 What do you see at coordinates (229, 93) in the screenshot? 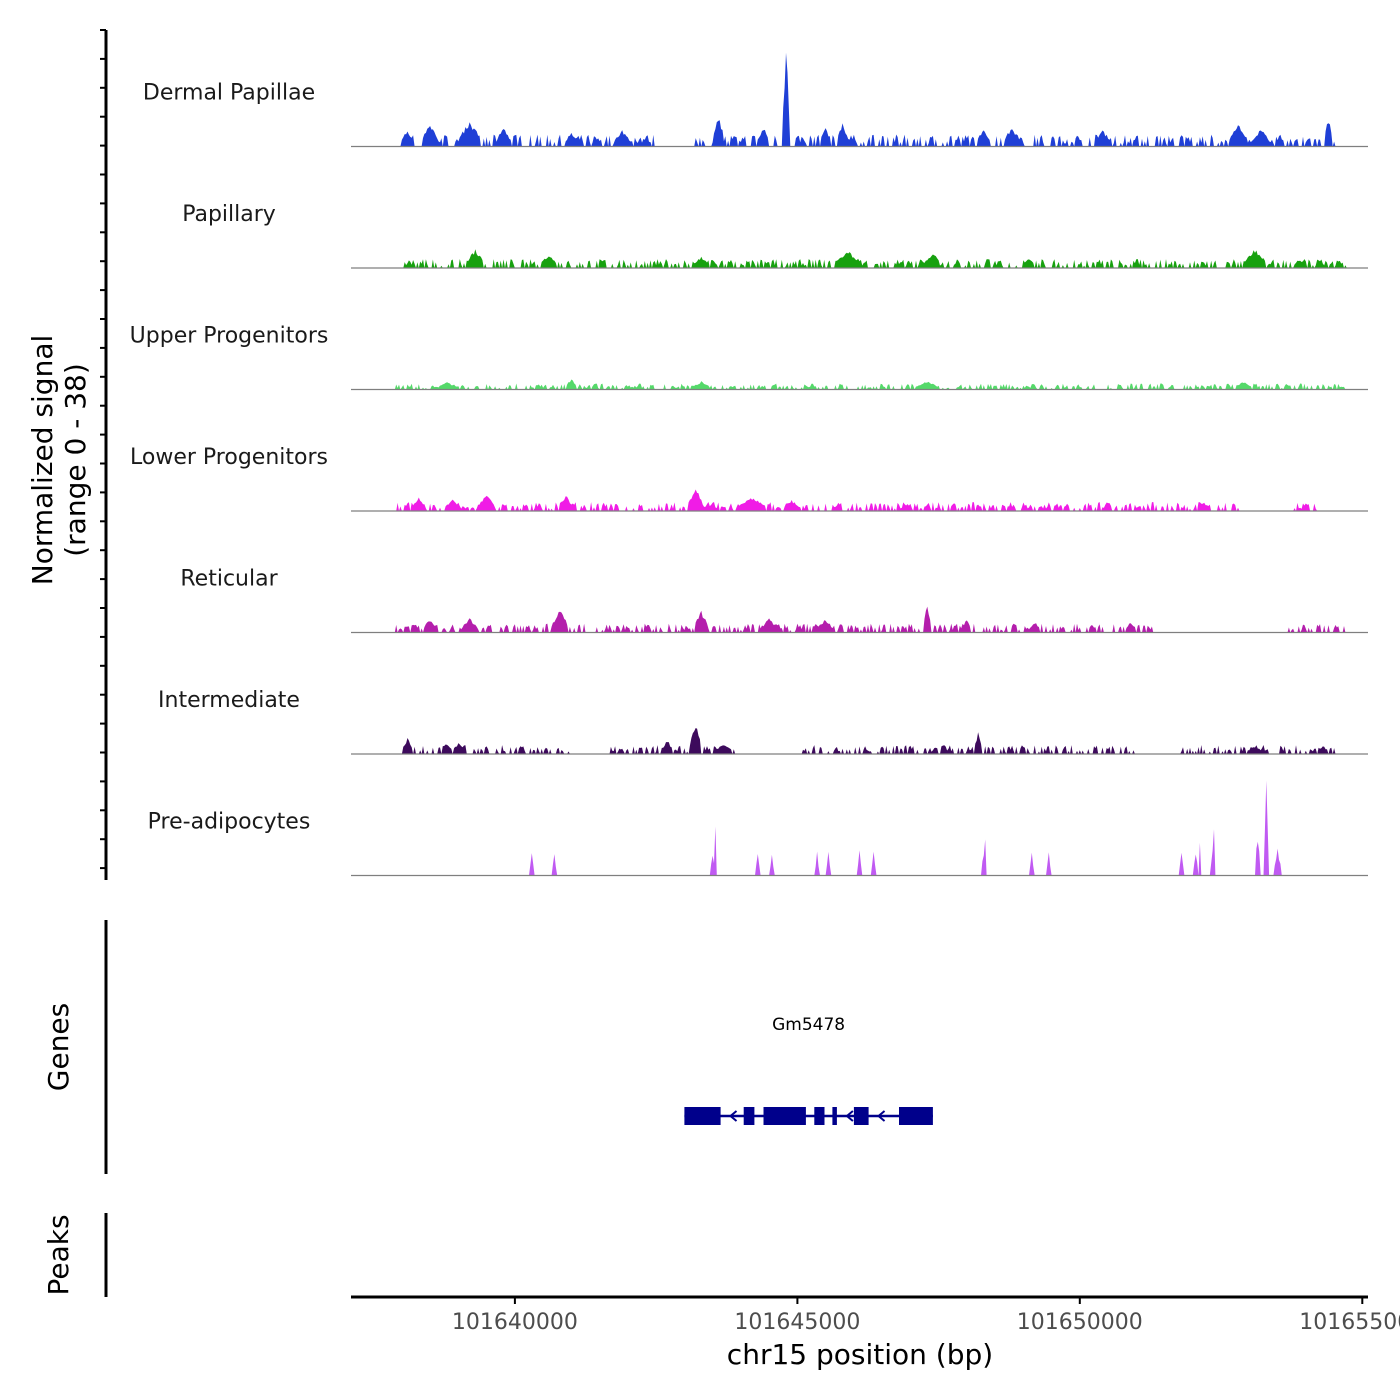
I see `track-label: Dermal Papillae` at bounding box center [229, 93].